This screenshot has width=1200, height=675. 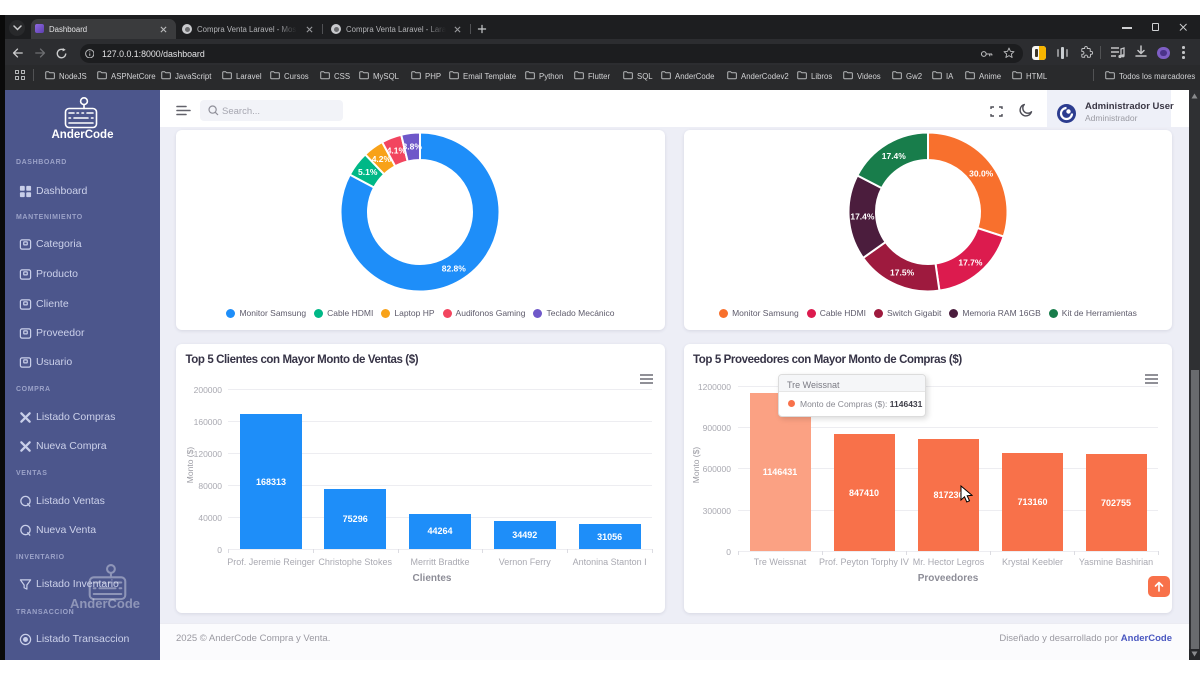 I want to click on svg-text: 17.7%, so click(x=970, y=262).